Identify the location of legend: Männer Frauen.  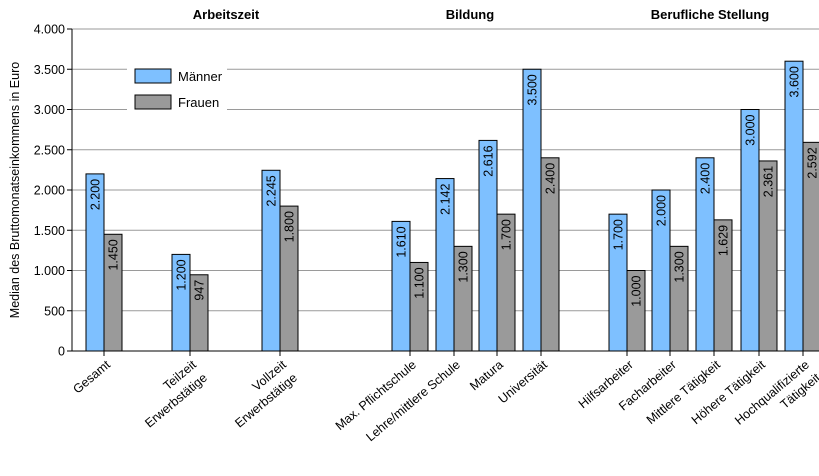
(177, 91).